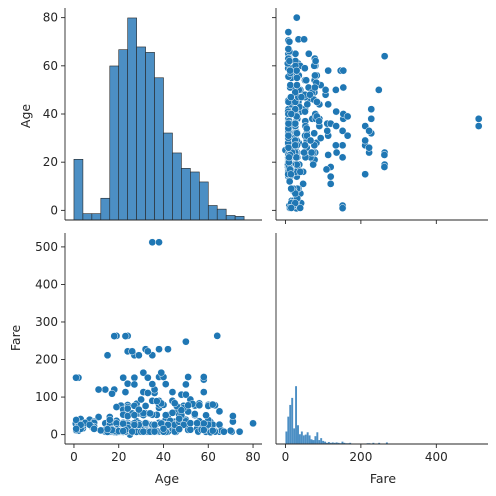 The image size is (496, 496). Describe the element at coordinates (54, 210) in the screenshot. I see `age-y-tick-label: 0` at that location.